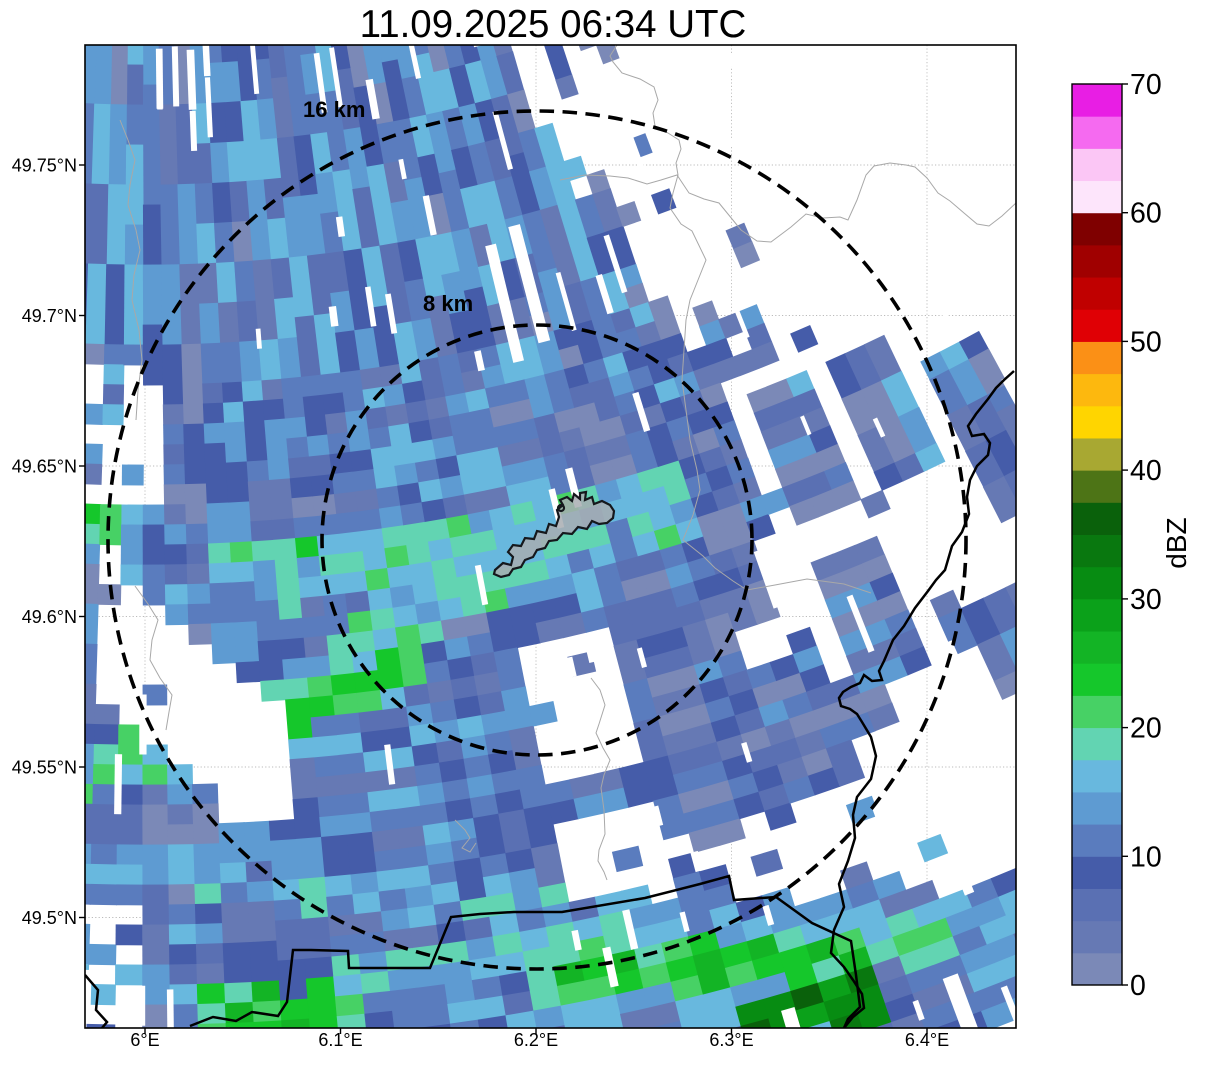 The width and height of the screenshot is (1207, 1069). What do you see at coordinates (144, 1040) in the screenshot?
I see `svg-text: 6°E` at bounding box center [144, 1040].